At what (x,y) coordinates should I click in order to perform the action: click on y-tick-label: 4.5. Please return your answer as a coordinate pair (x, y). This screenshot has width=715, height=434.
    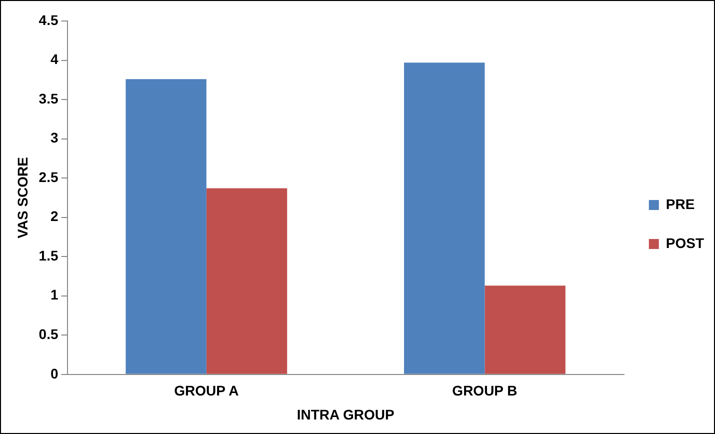
    Looking at the image, I should click on (48, 20).